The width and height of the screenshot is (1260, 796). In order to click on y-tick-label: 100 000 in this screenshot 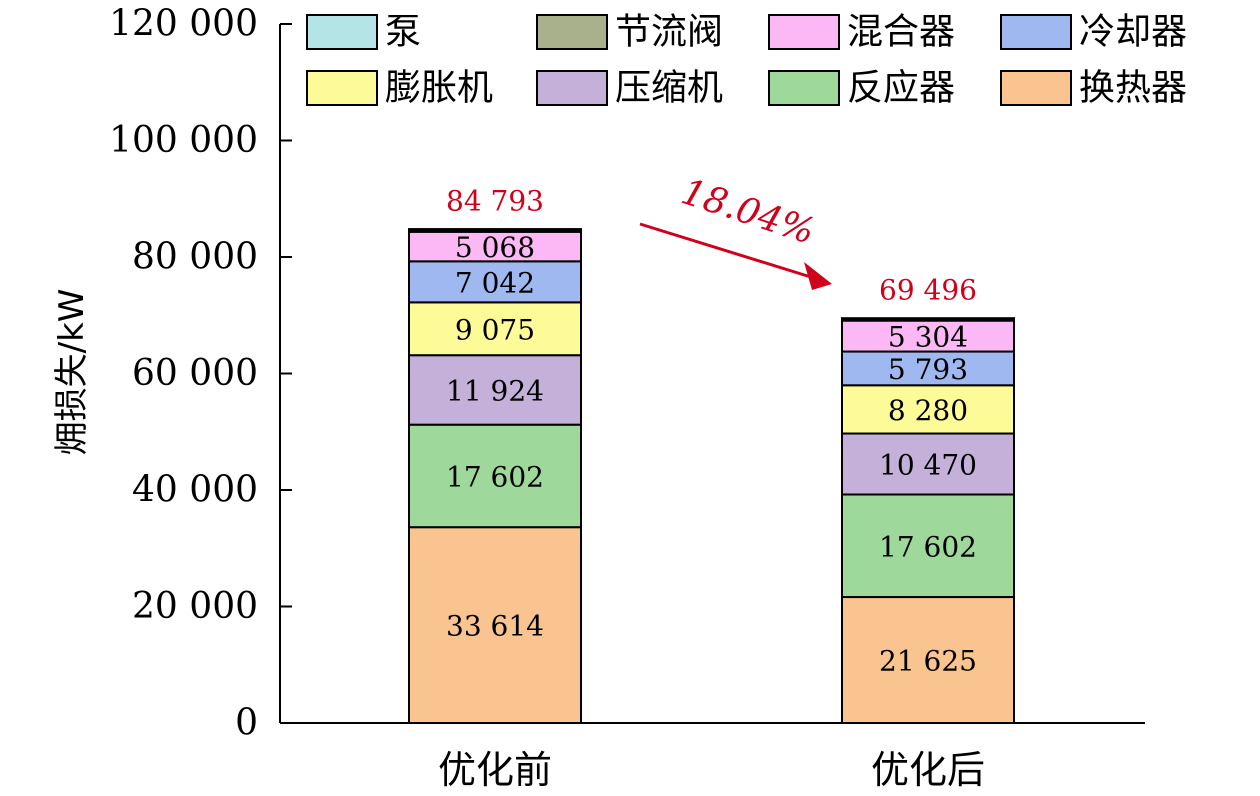, I will do `click(183, 140)`.